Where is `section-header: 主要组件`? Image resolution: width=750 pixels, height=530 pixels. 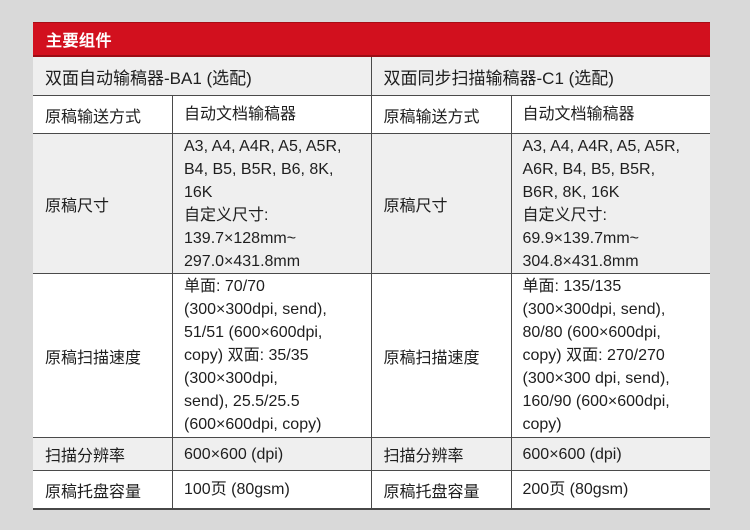 section-header: 主要组件 is located at coordinates (371, 39).